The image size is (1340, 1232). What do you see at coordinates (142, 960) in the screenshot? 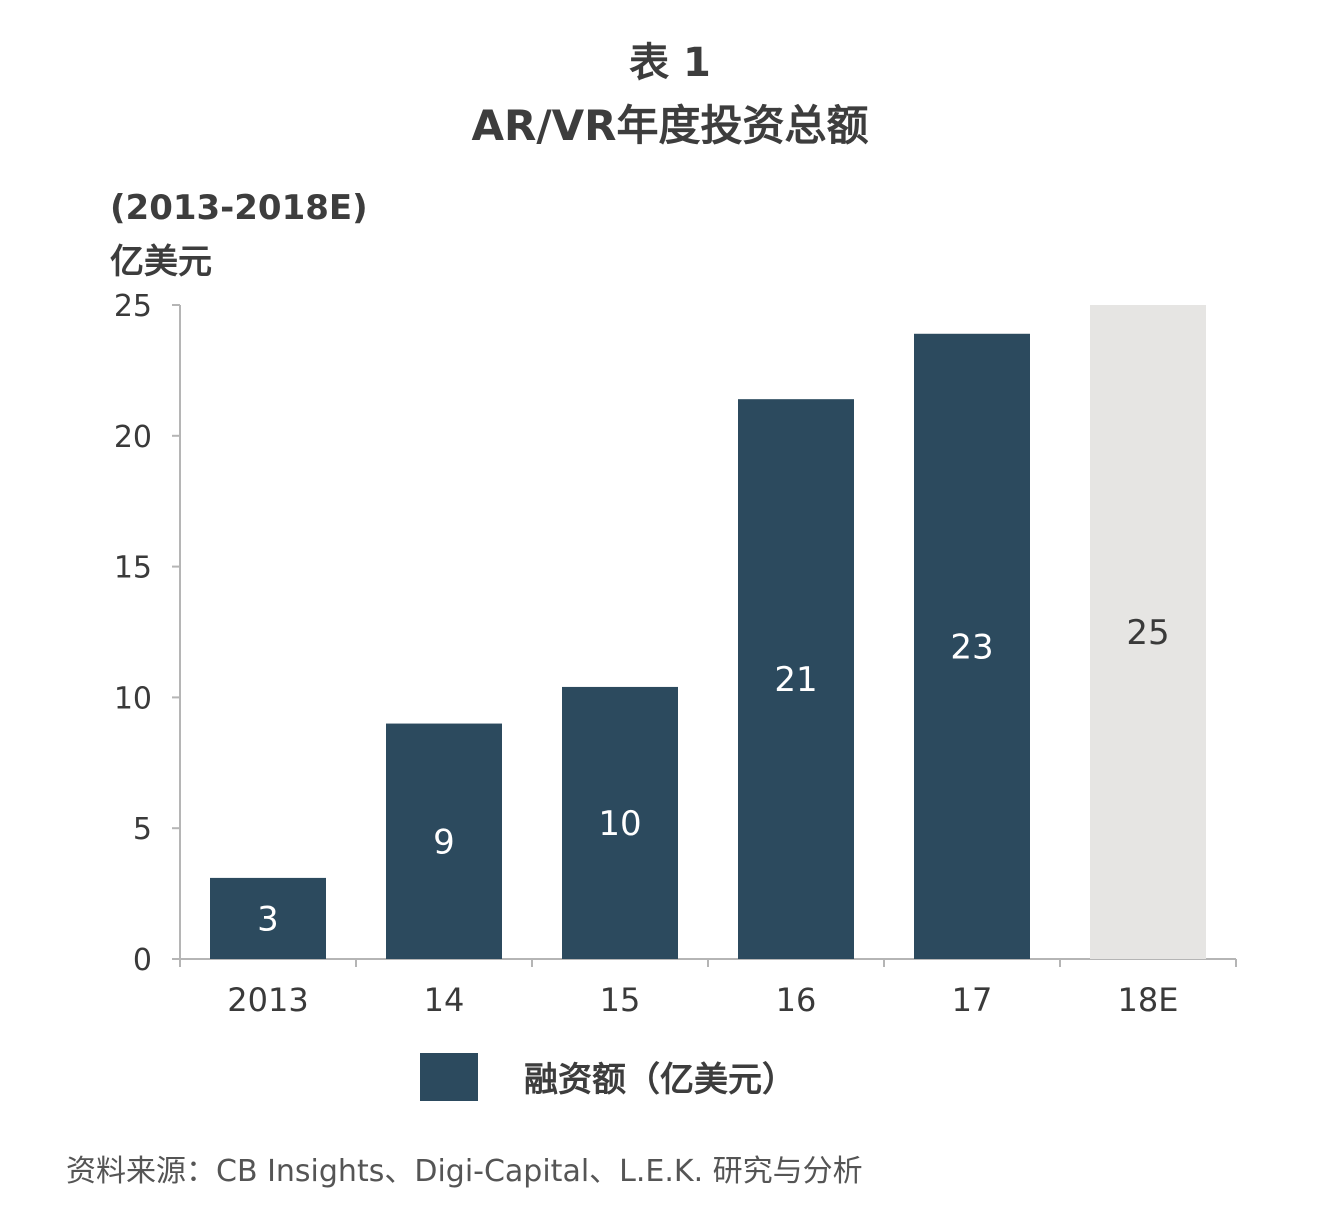
I see `y-tick-label: 0` at bounding box center [142, 960].